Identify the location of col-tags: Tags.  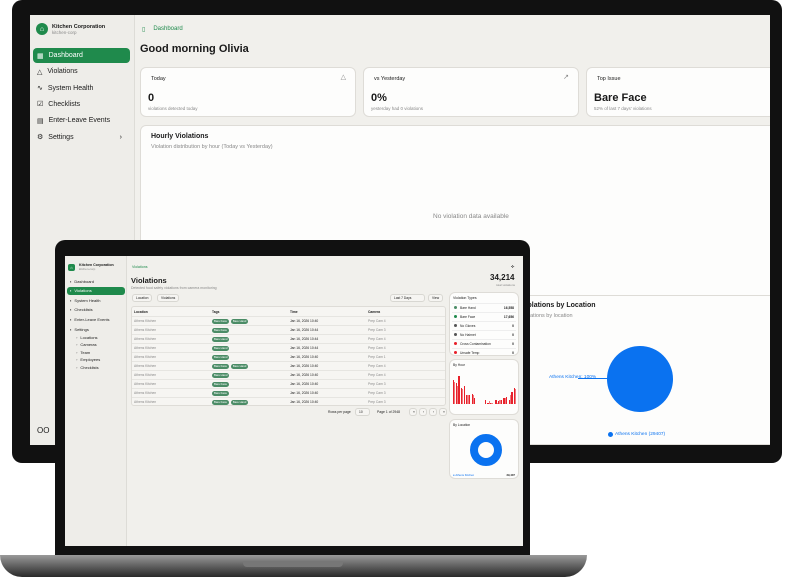
(216, 311).